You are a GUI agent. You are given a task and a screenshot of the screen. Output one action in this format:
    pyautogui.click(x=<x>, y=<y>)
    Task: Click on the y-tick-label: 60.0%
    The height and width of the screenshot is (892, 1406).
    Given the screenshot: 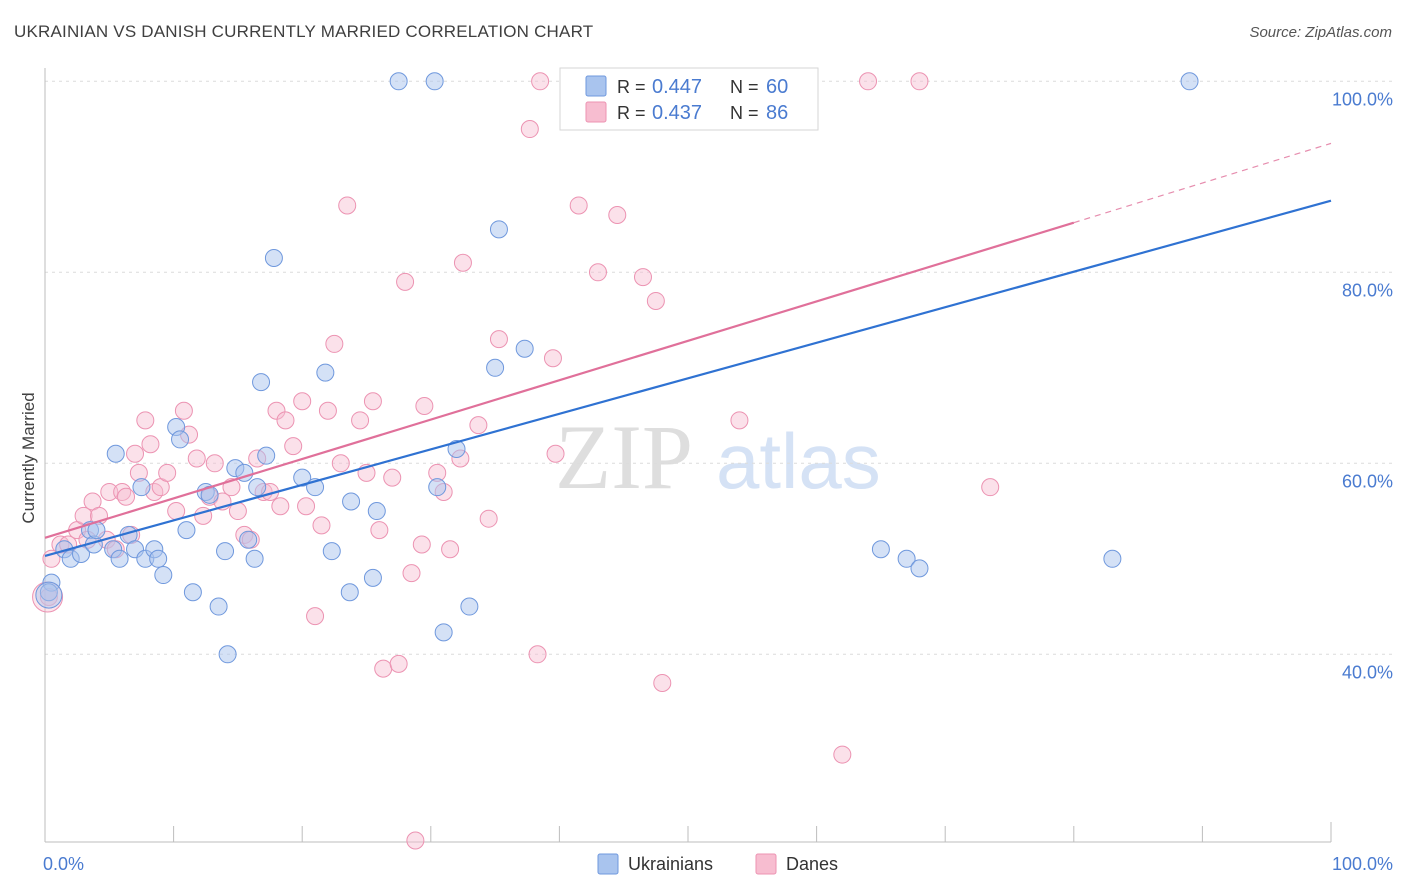 What is the action you would take?
    pyautogui.click(x=1367, y=481)
    